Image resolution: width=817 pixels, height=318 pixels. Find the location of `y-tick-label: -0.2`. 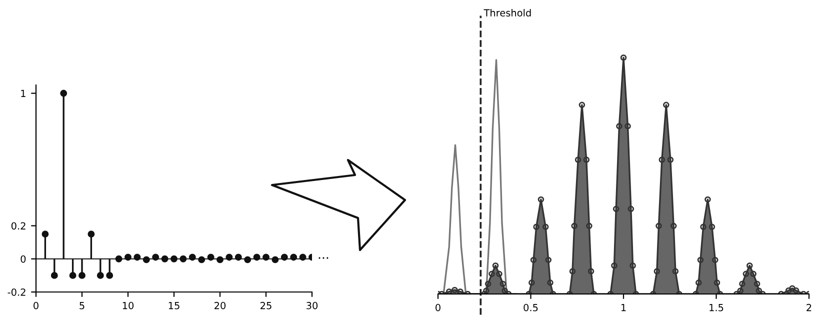

y-tick-label: -0.2 is located at coordinates (17, 292).